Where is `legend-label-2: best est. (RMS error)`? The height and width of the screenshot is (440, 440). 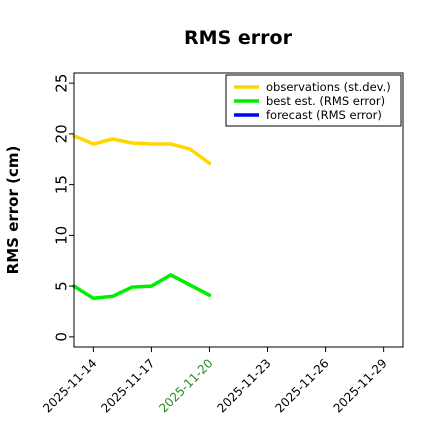
legend-label-2: best est. (RMS error) is located at coordinates (325, 101).